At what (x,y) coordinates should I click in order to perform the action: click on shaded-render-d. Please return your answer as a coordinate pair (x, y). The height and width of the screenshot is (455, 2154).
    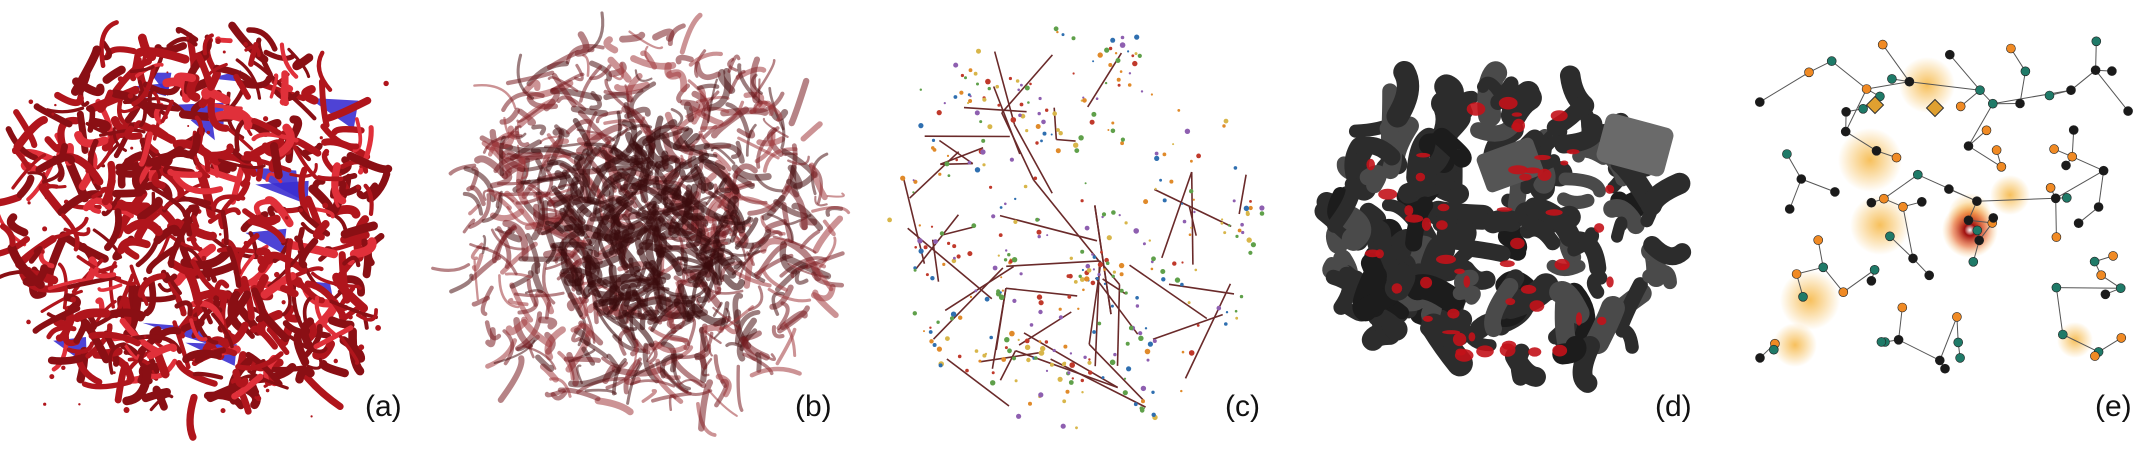
    Looking at the image, I should click on (1503, 226).